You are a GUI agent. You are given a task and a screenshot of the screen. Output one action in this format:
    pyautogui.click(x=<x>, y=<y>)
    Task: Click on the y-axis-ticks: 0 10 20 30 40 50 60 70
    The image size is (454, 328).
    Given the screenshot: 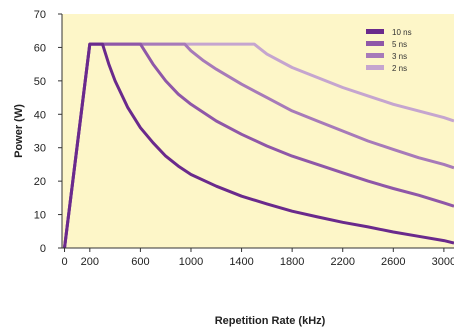 What is the action you would take?
    pyautogui.click(x=48, y=132)
    